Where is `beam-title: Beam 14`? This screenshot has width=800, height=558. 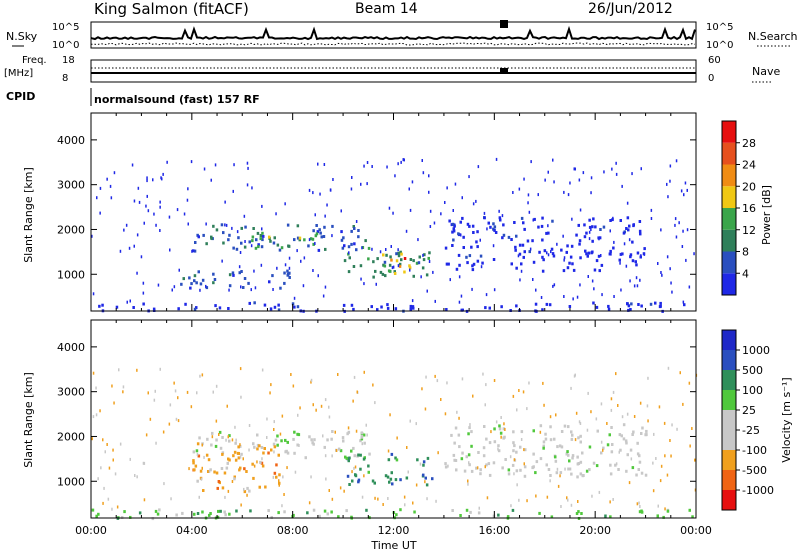
beam-title: Beam 14 is located at coordinates (386, 9).